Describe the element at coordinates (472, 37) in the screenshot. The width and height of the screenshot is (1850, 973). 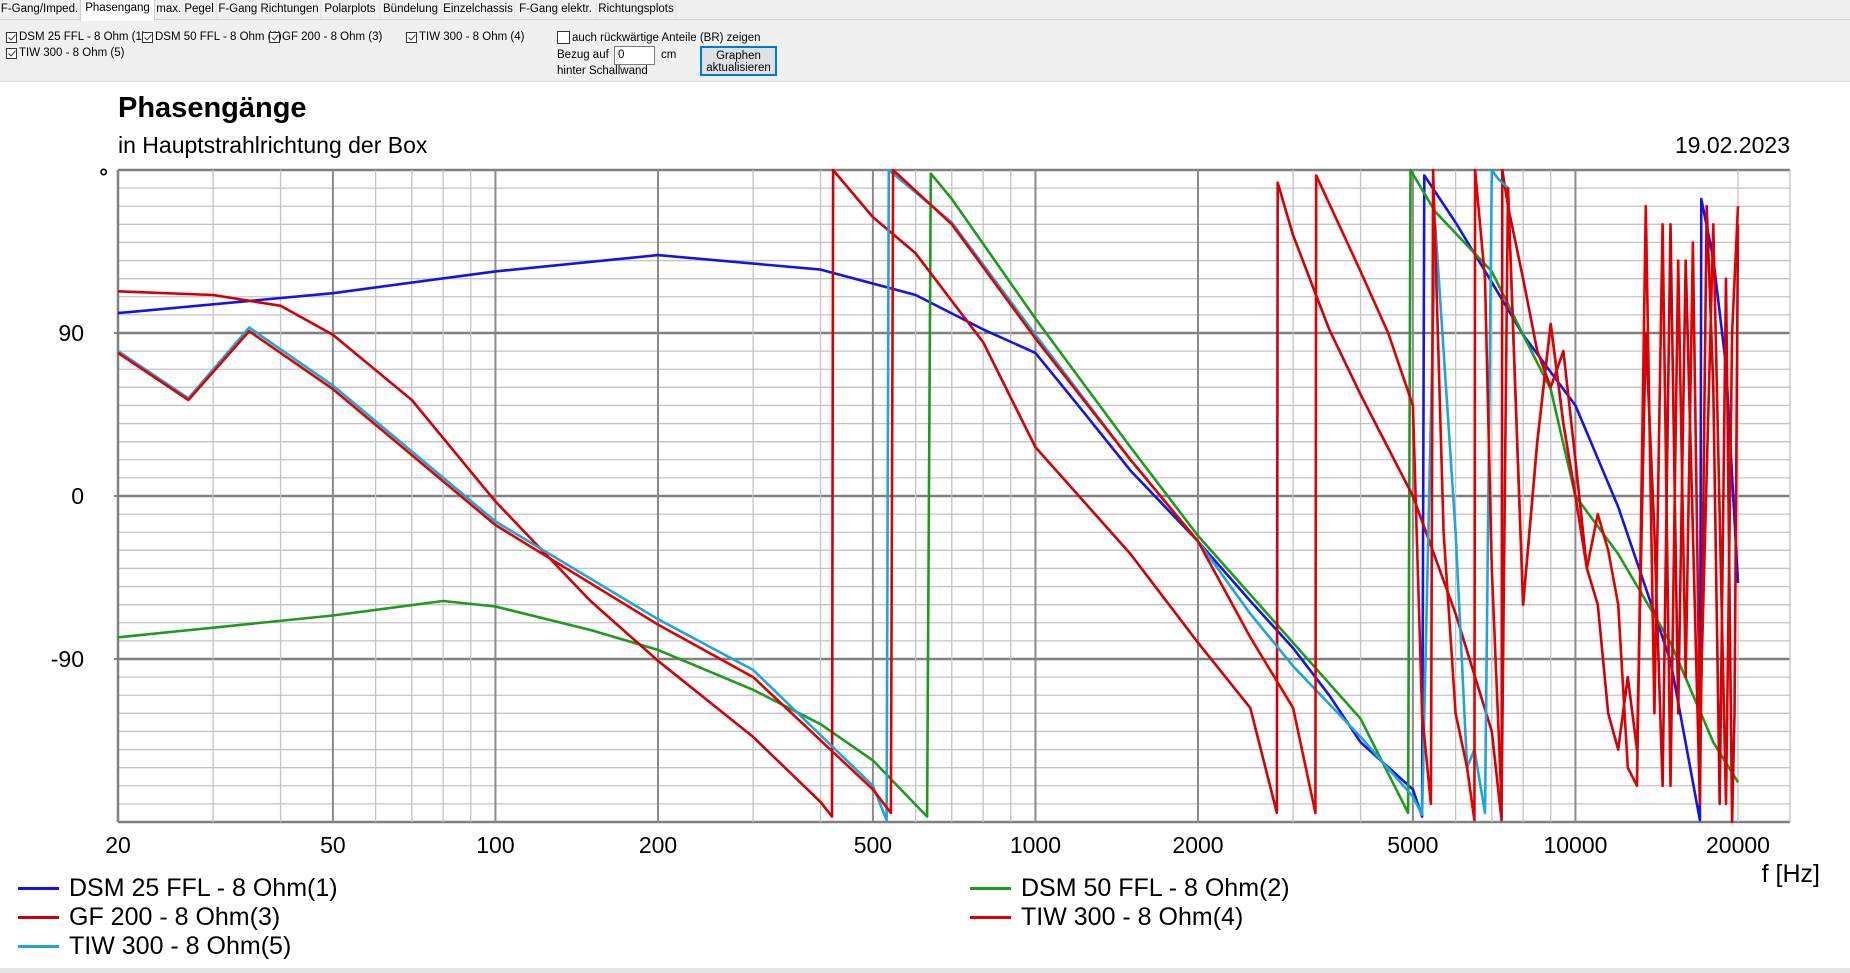
I see `checkbox-label: TIW 300 - 8 Ohm (4)` at that location.